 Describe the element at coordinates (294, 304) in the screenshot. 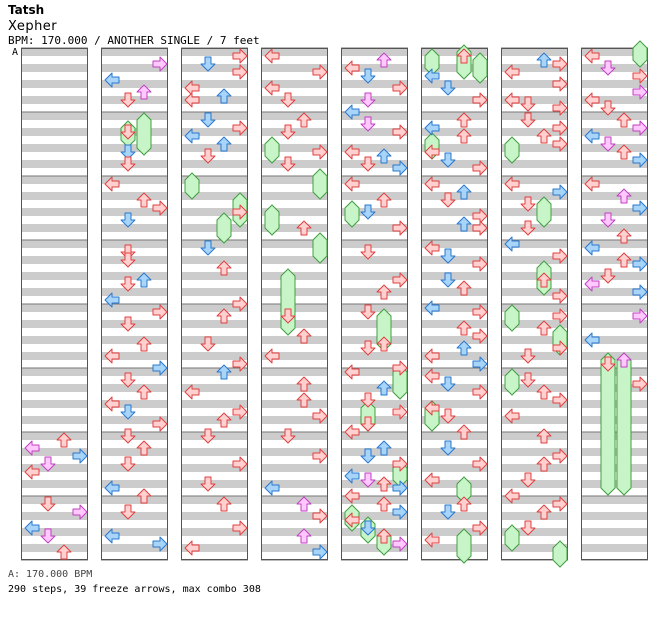

I see `column-border` at that location.